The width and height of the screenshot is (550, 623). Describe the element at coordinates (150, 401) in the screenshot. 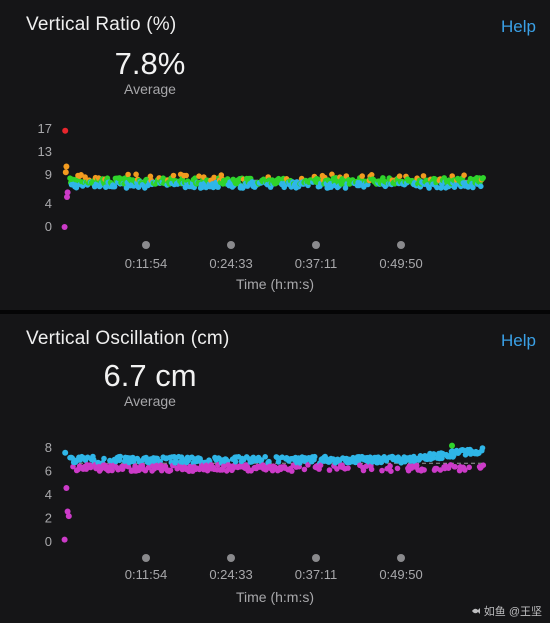

I see `vertical-oscillation-average-caption: Average` at that location.